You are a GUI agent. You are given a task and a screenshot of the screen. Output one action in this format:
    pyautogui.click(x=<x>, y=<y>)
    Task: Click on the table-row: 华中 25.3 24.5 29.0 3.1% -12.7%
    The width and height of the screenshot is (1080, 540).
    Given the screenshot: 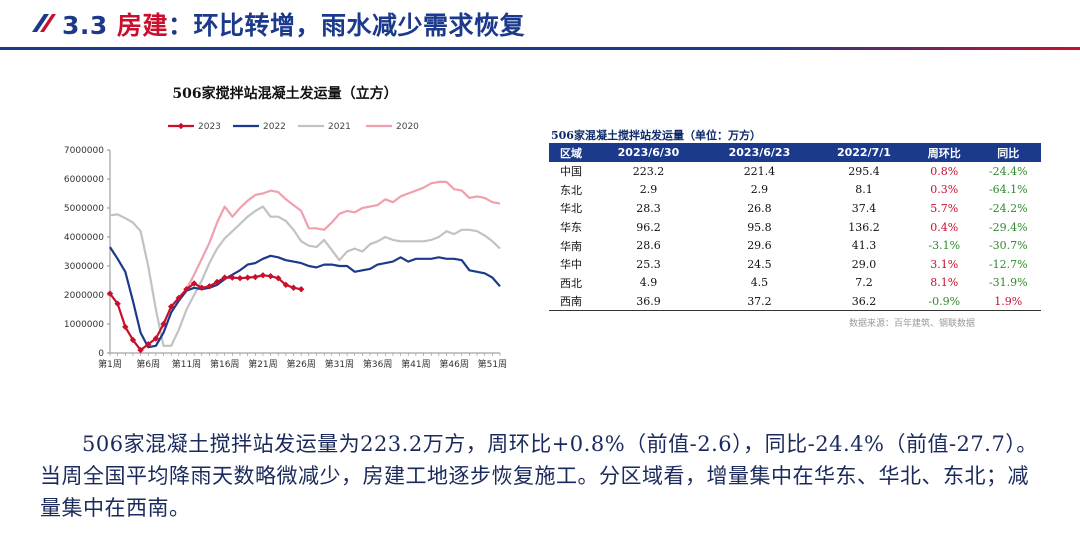 What is the action you would take?
    pyautogui.click(x=795, y=264)
    